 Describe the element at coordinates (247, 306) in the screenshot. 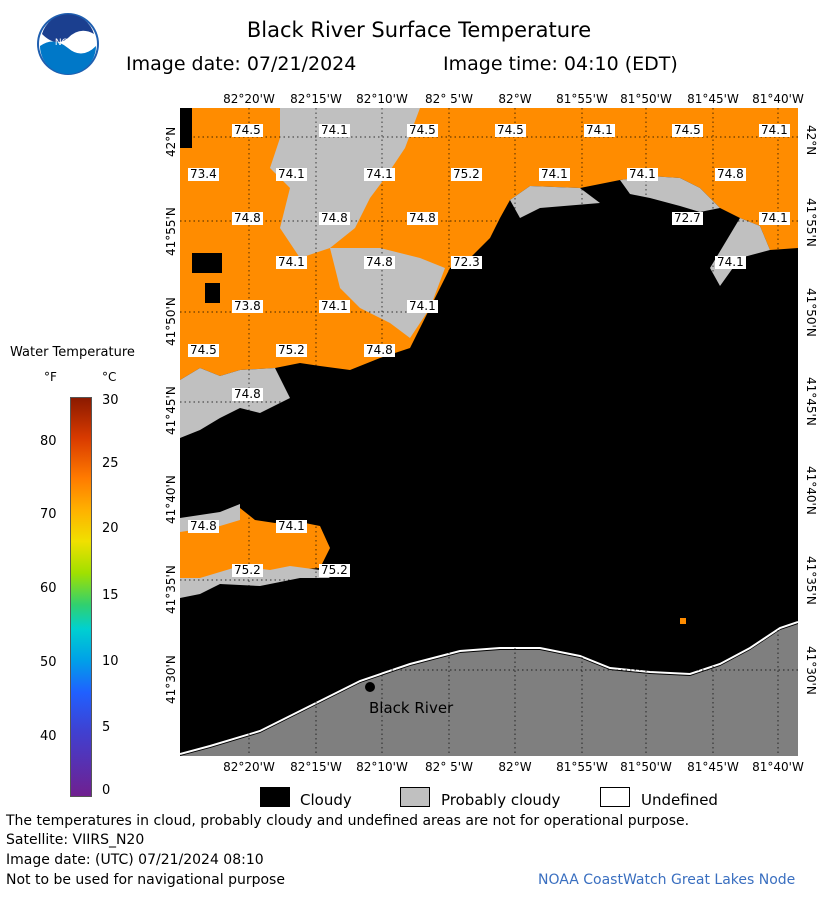

I see `temp-label: 73.8` at that location.